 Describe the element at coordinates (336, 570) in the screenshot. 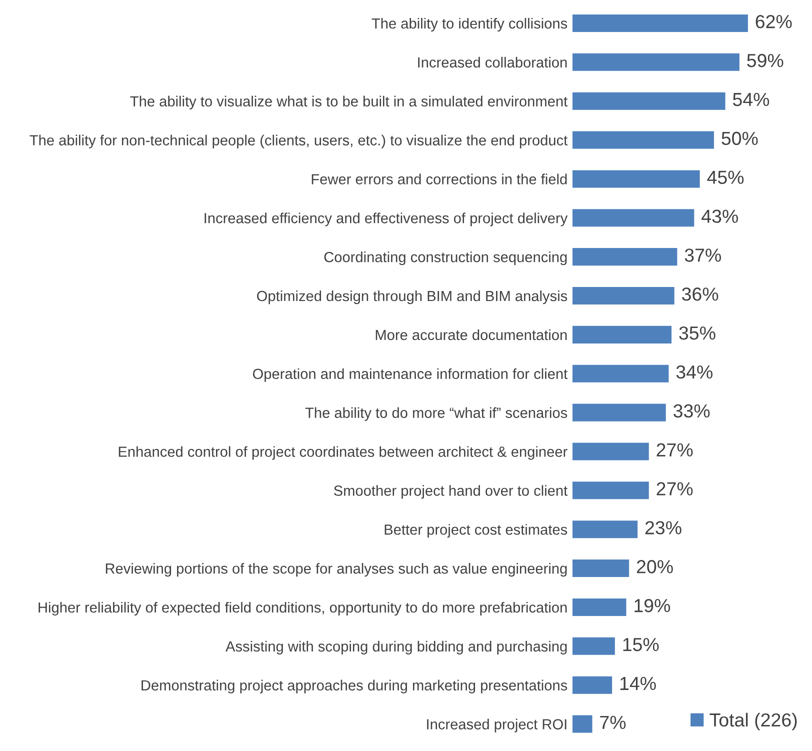

I see `y-tick-label: Reviewing portions of the scope for analyses such as value engineering` at that location.